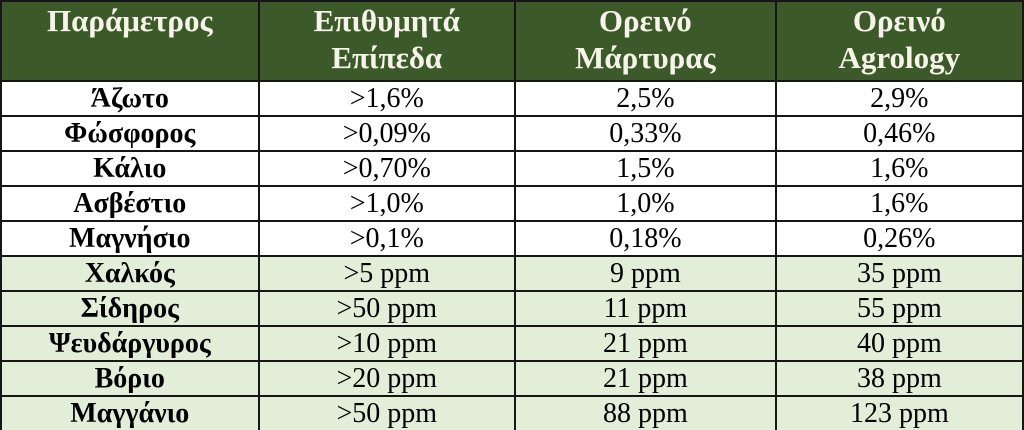 The image size is (1024, 430). Describe the element at coordinates (645, 273) in the screenshot. I see `control-cell: 9 ppm` at that location.